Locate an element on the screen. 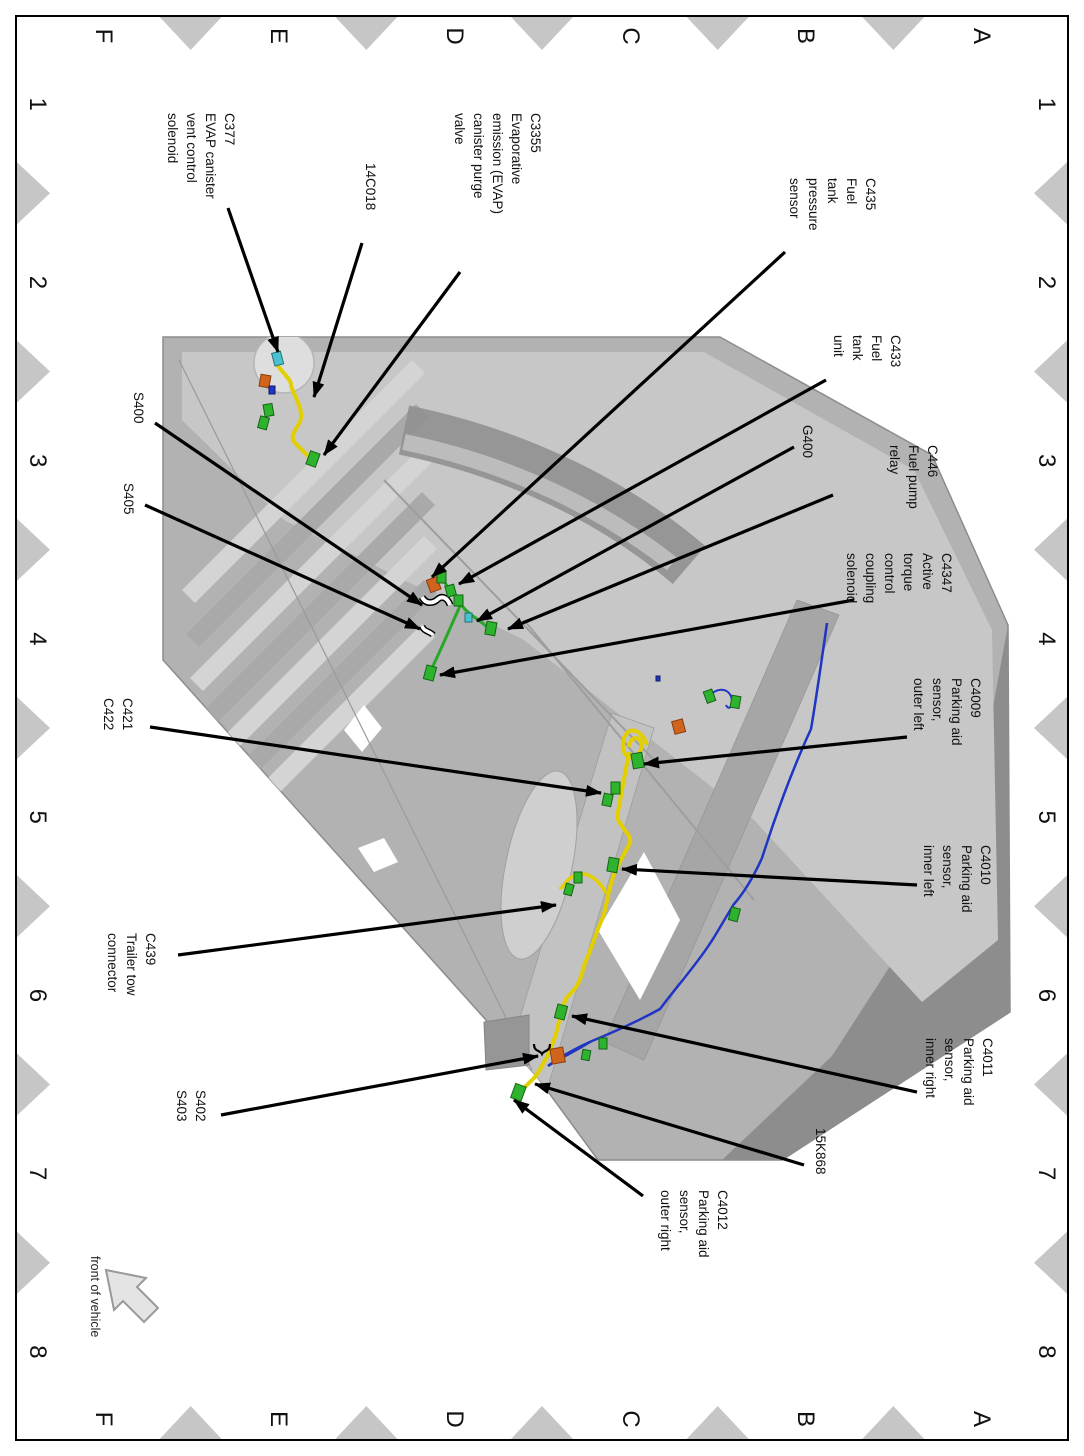  callout-line: canister purge is located at coordinates (478, 156).